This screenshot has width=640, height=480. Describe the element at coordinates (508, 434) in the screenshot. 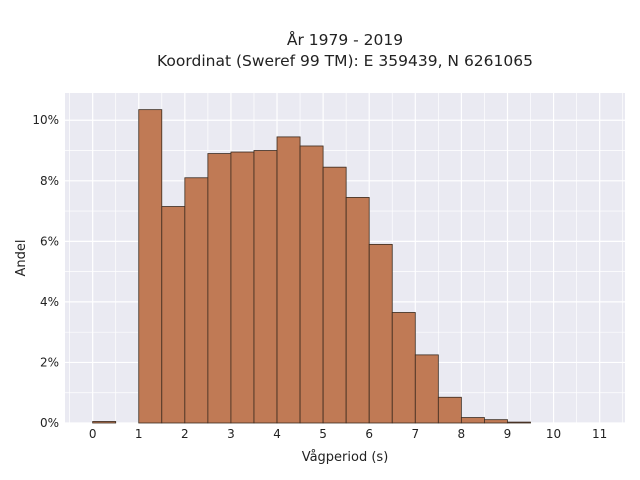

I see `x-tick-label: 9` at that location.